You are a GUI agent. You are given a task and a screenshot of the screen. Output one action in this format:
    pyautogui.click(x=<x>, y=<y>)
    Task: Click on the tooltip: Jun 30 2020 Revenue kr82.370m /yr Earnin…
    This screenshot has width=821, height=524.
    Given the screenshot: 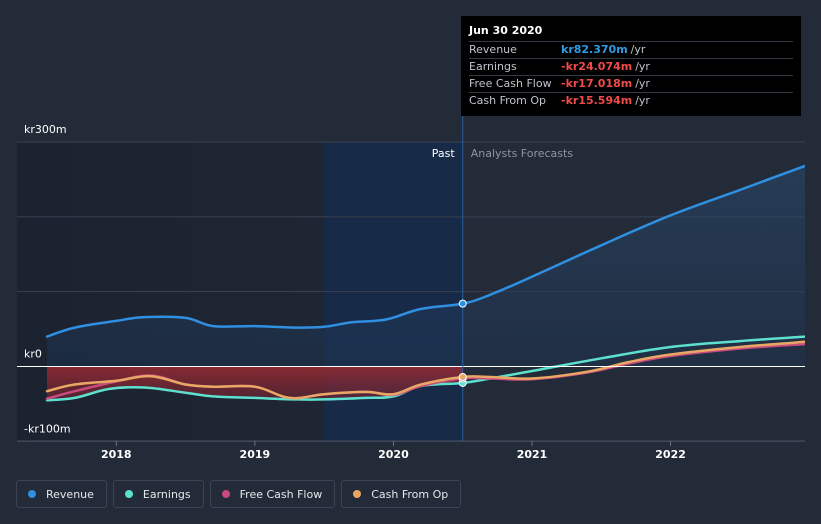 What is the action you would take?
    pyautogui.click(x=631, y=66)
    